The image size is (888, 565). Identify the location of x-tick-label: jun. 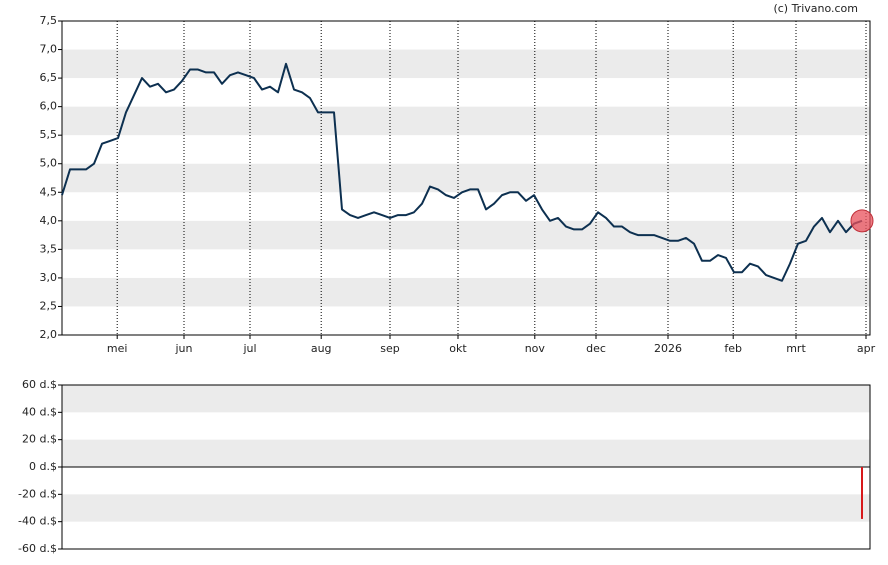
(184, 348).